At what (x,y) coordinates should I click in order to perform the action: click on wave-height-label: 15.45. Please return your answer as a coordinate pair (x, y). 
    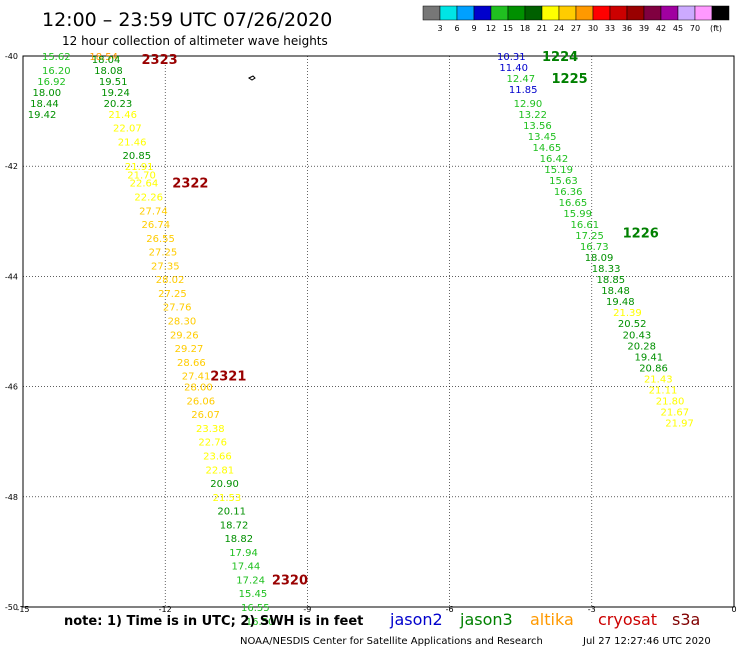
    Looking at the image, I should click on (253, 594).